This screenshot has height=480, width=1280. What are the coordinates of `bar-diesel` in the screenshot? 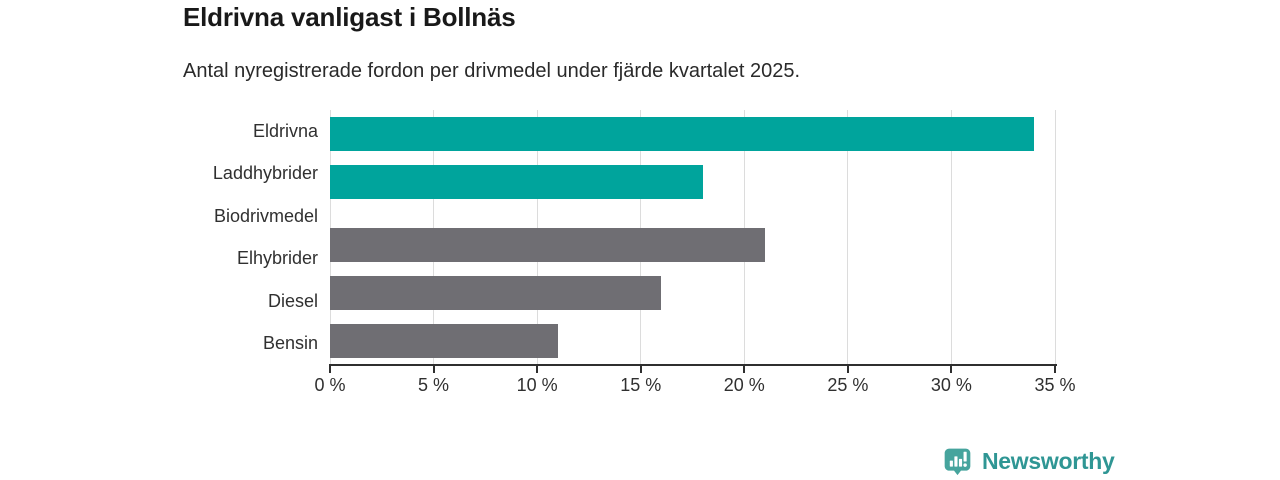 It's located at (496, 292).